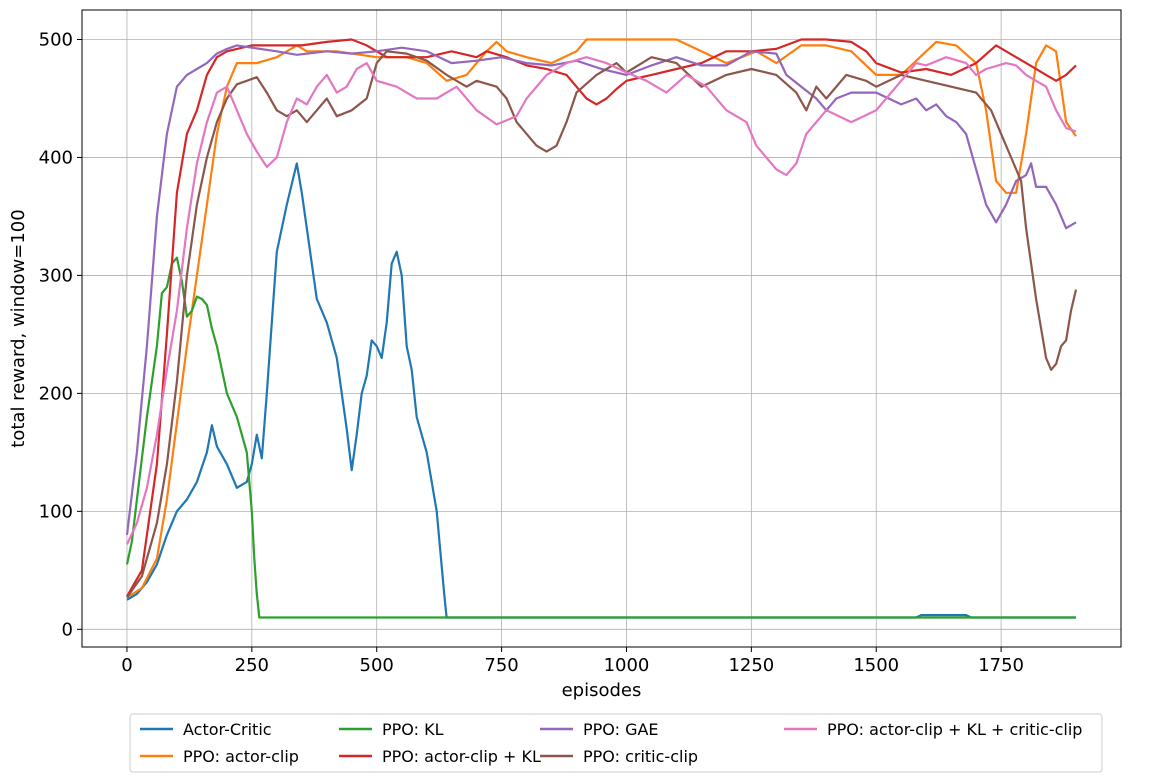  Describe the element at coordinates (1001, 665) in the screenshot. I see `x-tick-label: 1750` at that location.